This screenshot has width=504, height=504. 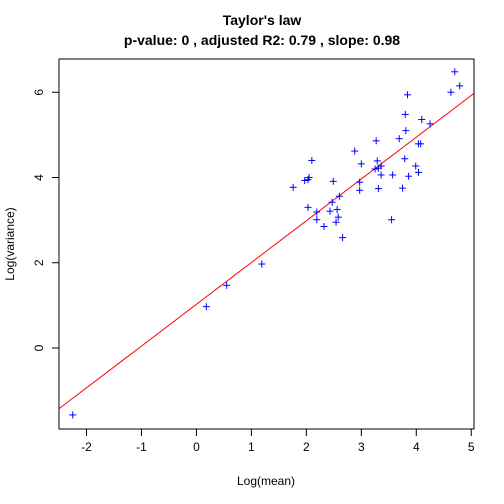 What do you see at coordinates (39, 347) in the screenshot?
I see `y-tick-label: 0` at bounding box center [39, 347].